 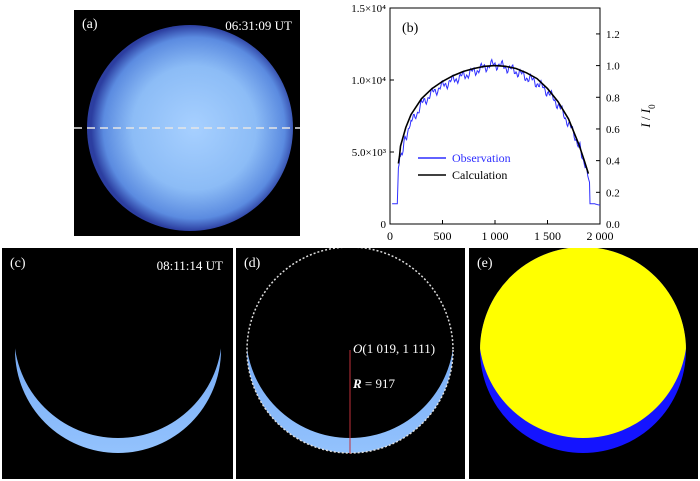 What do you see at coordinates (547, 236) in the screenshot?
I see `x-tick-label: 1 500` at bounding box center [547, 236].